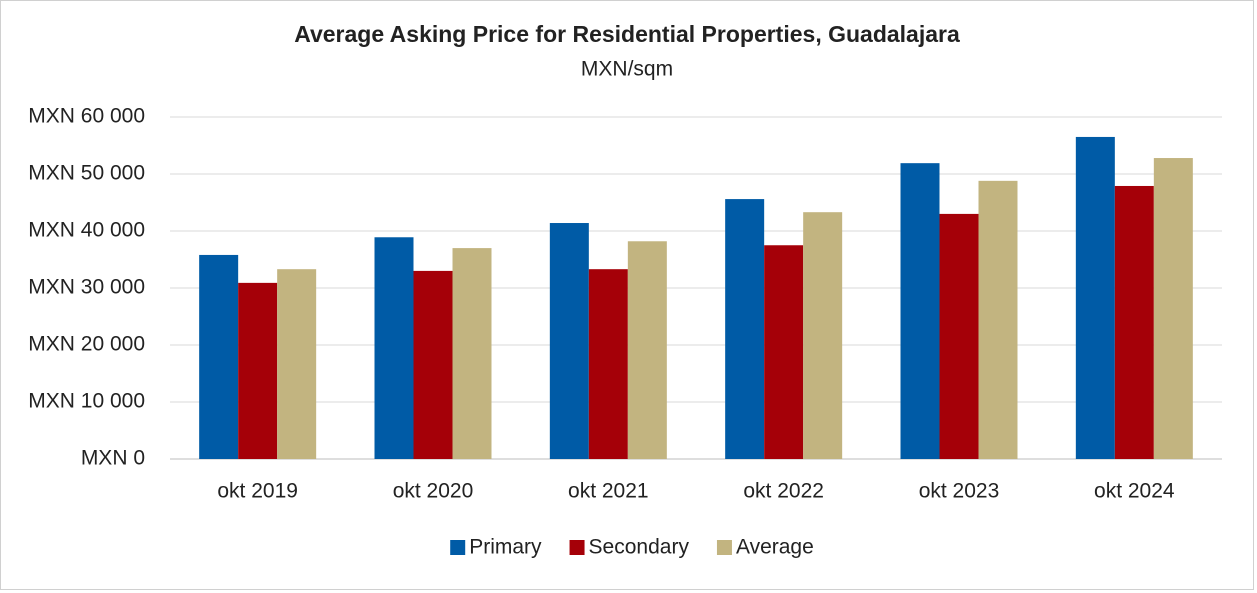 The height and width of the screenshot is (593, 1257). I want to click on x-tick-label: okt 2024, so click(1134, 491).